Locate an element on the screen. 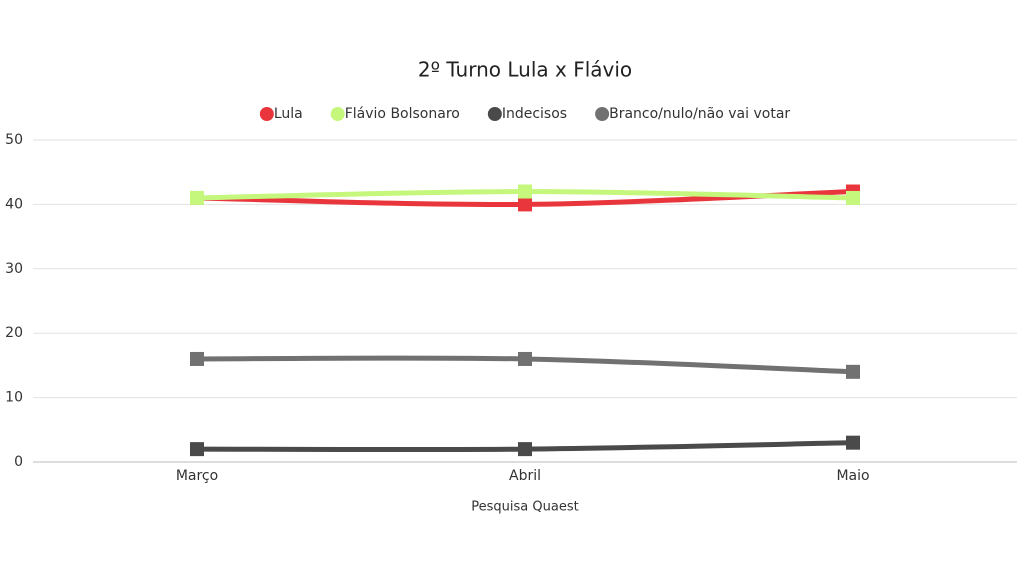 The height and width of the screenshot is (576, 1024). legend-label: Branco/nulo/não vai votar is located at coordinates (699, 114).